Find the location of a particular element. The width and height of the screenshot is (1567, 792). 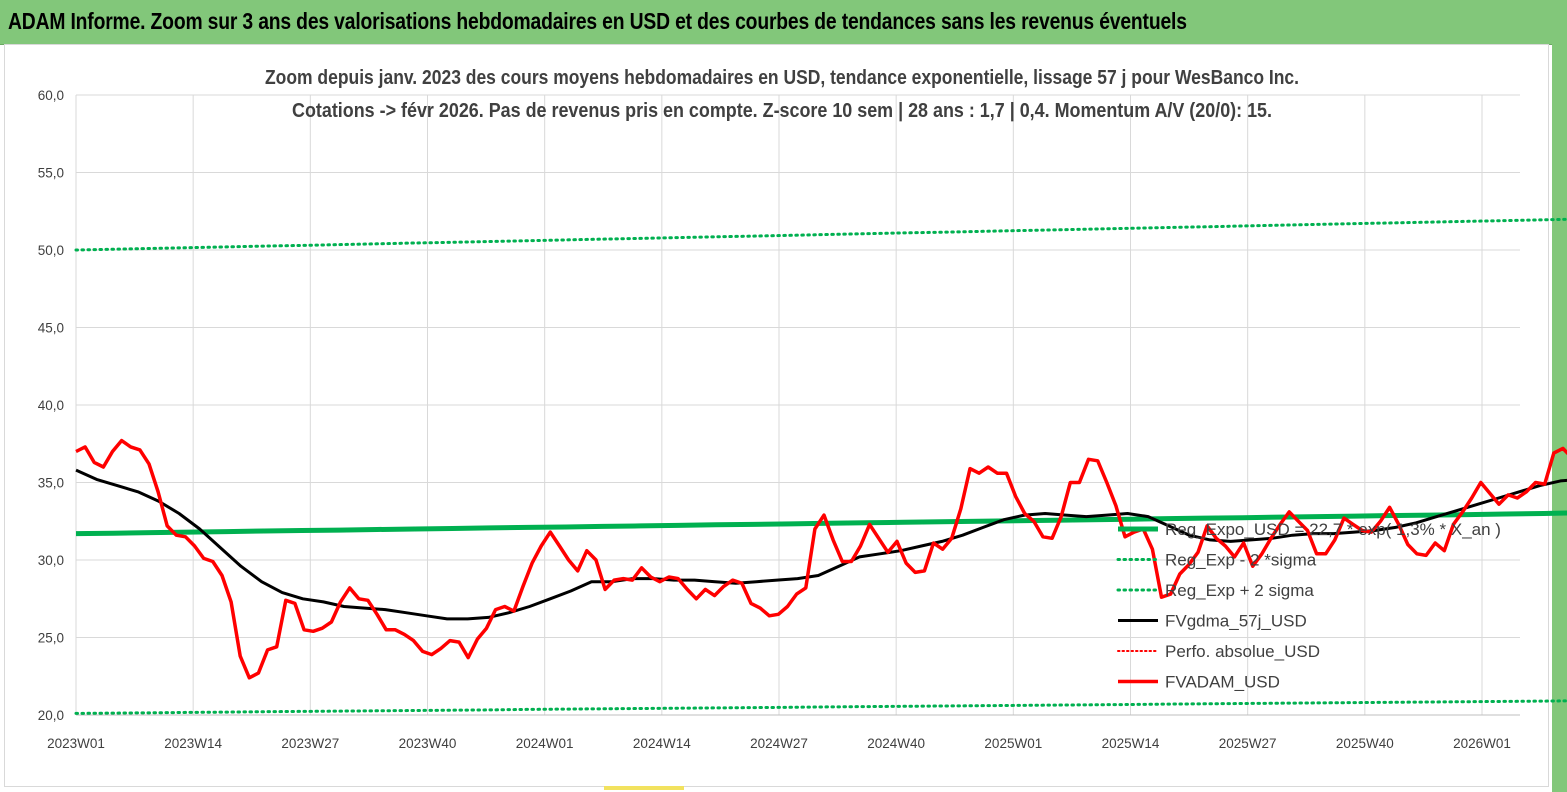

x-tick-label: 2025W40 is located at coordinates (1365, 743).